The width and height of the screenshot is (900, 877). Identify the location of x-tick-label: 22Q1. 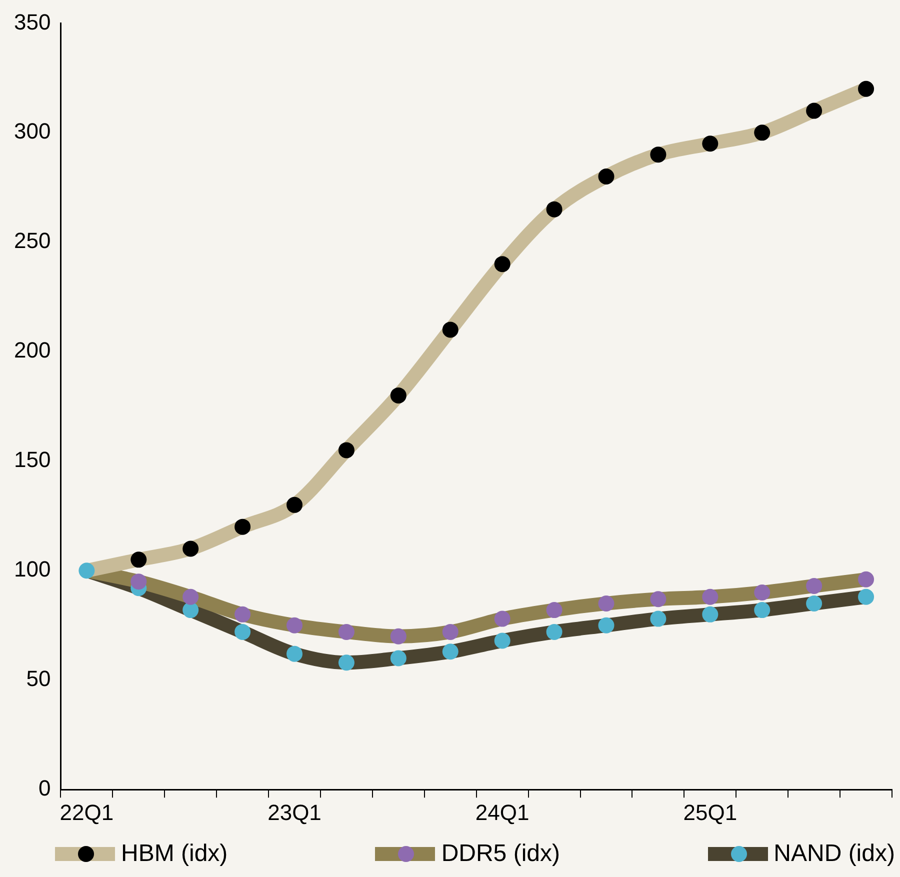
(87, 812).